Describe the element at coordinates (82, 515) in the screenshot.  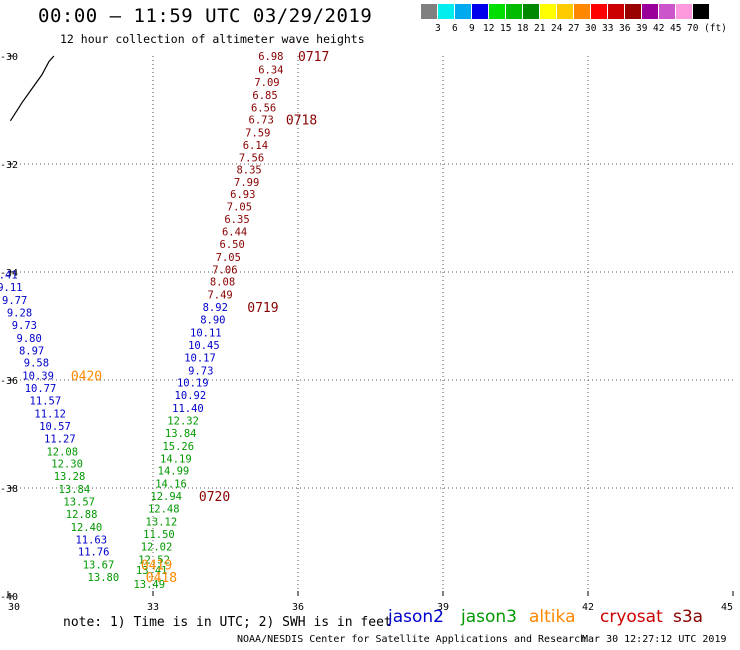
I see `swh-data-label: 12.88` at that location.